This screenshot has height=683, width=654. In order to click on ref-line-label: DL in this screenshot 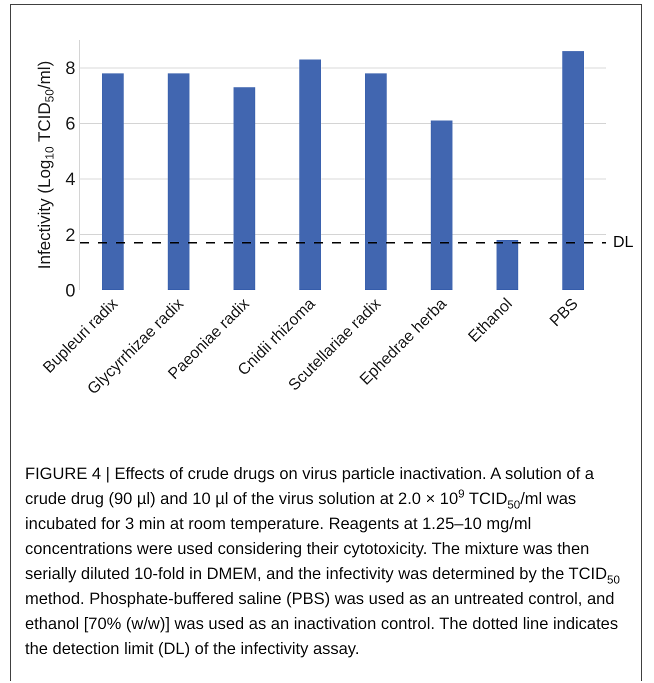, I will do `click(623, 242)`.